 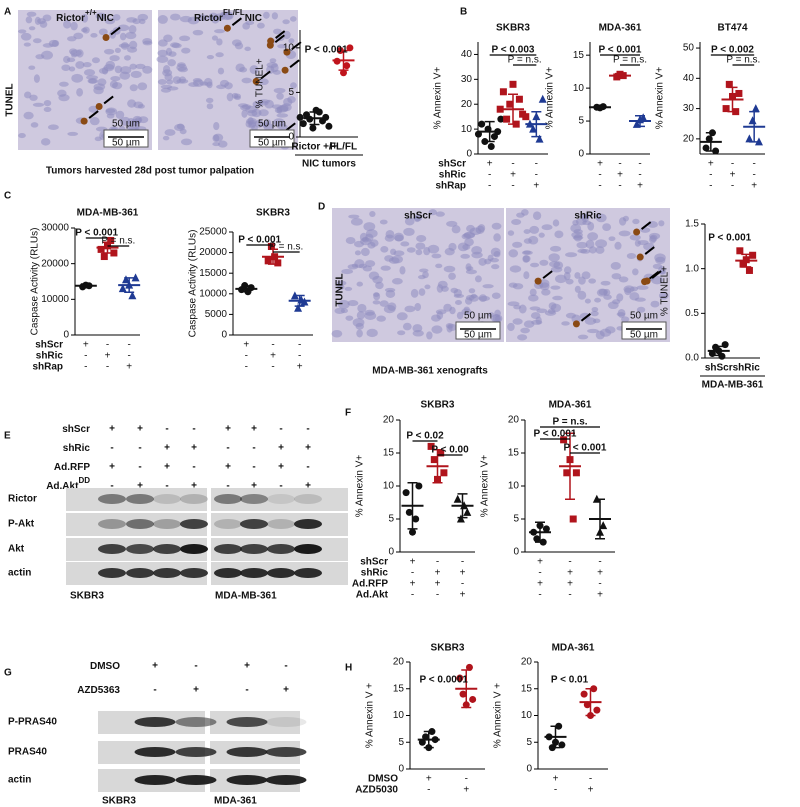 I want to click on error-bar, so click(x=570, y=466).